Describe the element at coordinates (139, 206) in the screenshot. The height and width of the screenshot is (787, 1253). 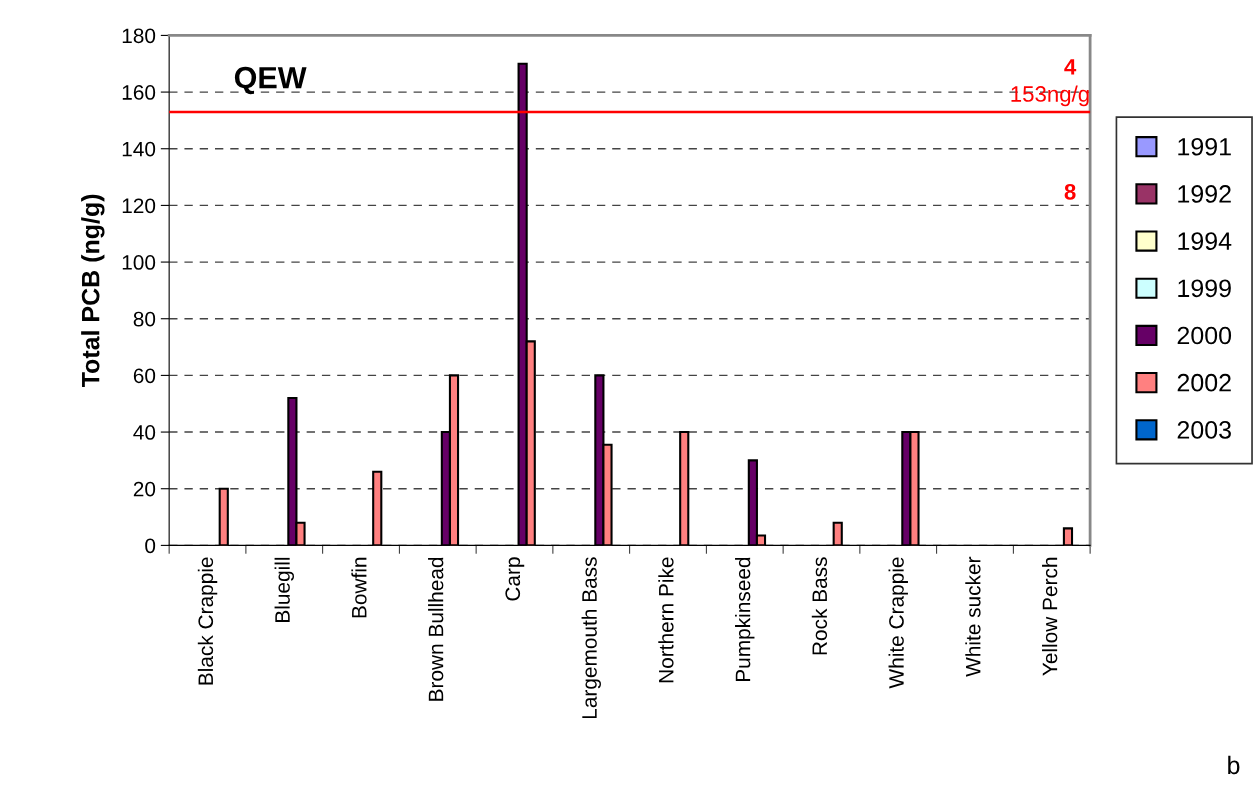
I see `y-tick-label: 120` at that location.